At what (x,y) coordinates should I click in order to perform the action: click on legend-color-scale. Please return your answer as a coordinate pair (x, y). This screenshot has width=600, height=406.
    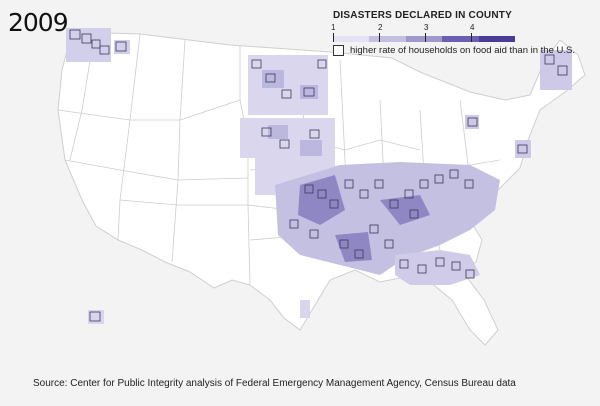
    Looking at the image, I should click on (424, 39).